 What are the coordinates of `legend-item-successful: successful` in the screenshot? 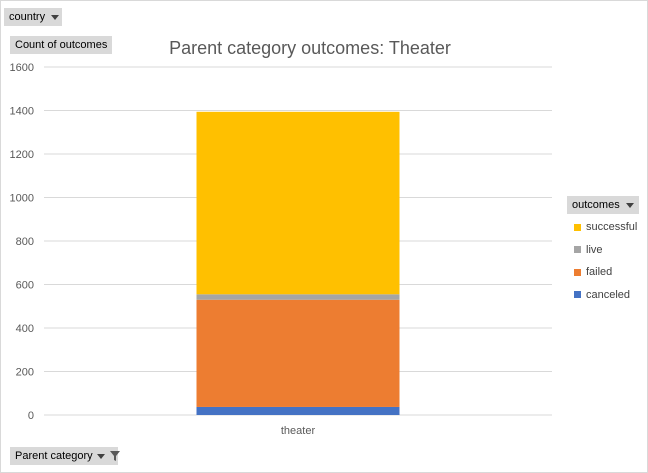 It's located at (602, 227).